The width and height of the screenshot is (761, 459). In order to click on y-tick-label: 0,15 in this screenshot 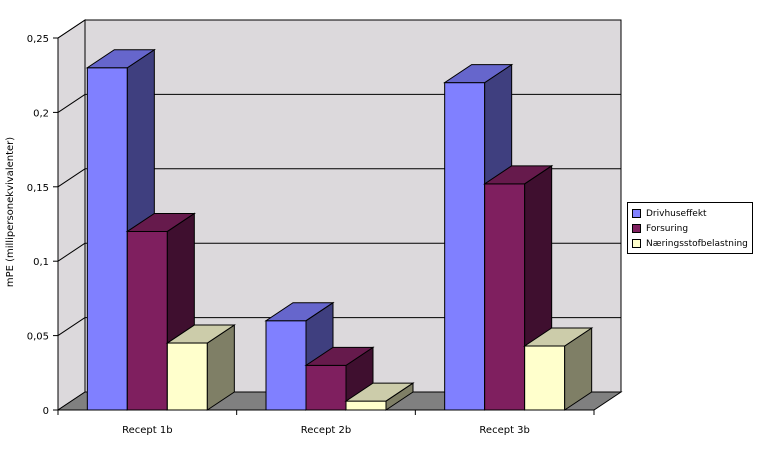, I will do `click(38, 188)`.